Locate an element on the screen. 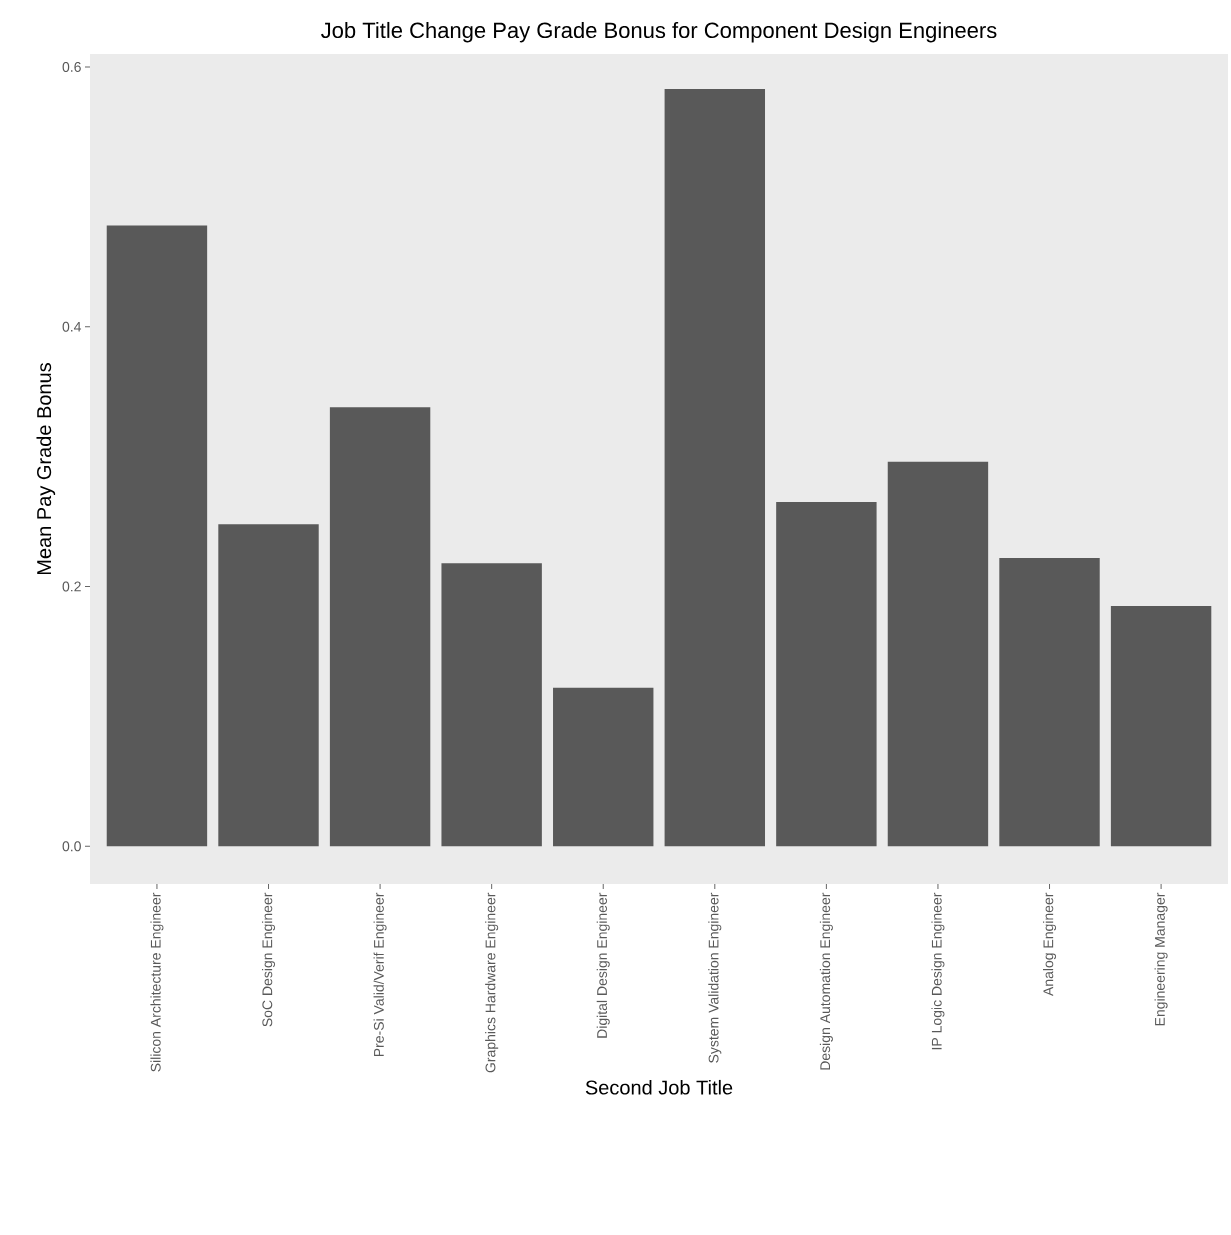  x-axis-title: Second Job Title is located at coordinates (659, 1087).